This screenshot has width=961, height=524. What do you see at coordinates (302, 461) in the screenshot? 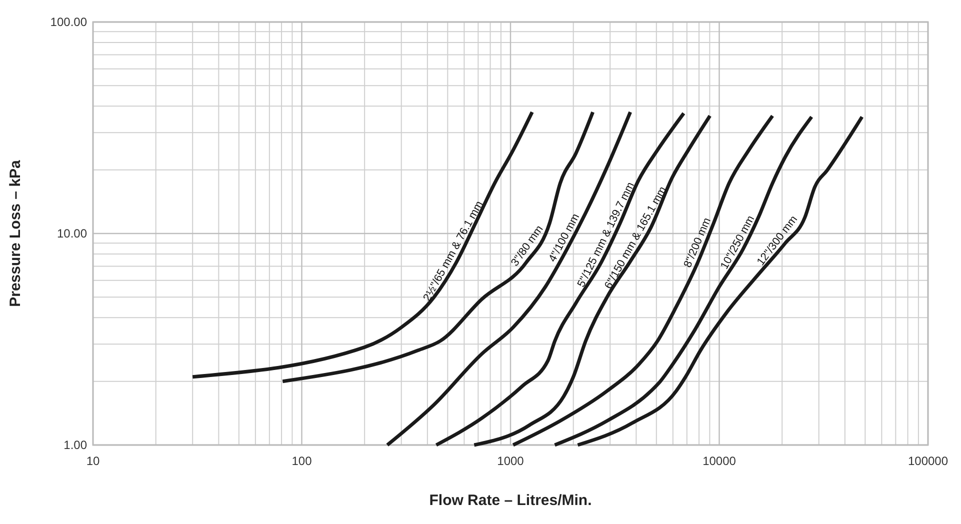
I see `x-tick-label: 100` at bounding box center [302, 461].